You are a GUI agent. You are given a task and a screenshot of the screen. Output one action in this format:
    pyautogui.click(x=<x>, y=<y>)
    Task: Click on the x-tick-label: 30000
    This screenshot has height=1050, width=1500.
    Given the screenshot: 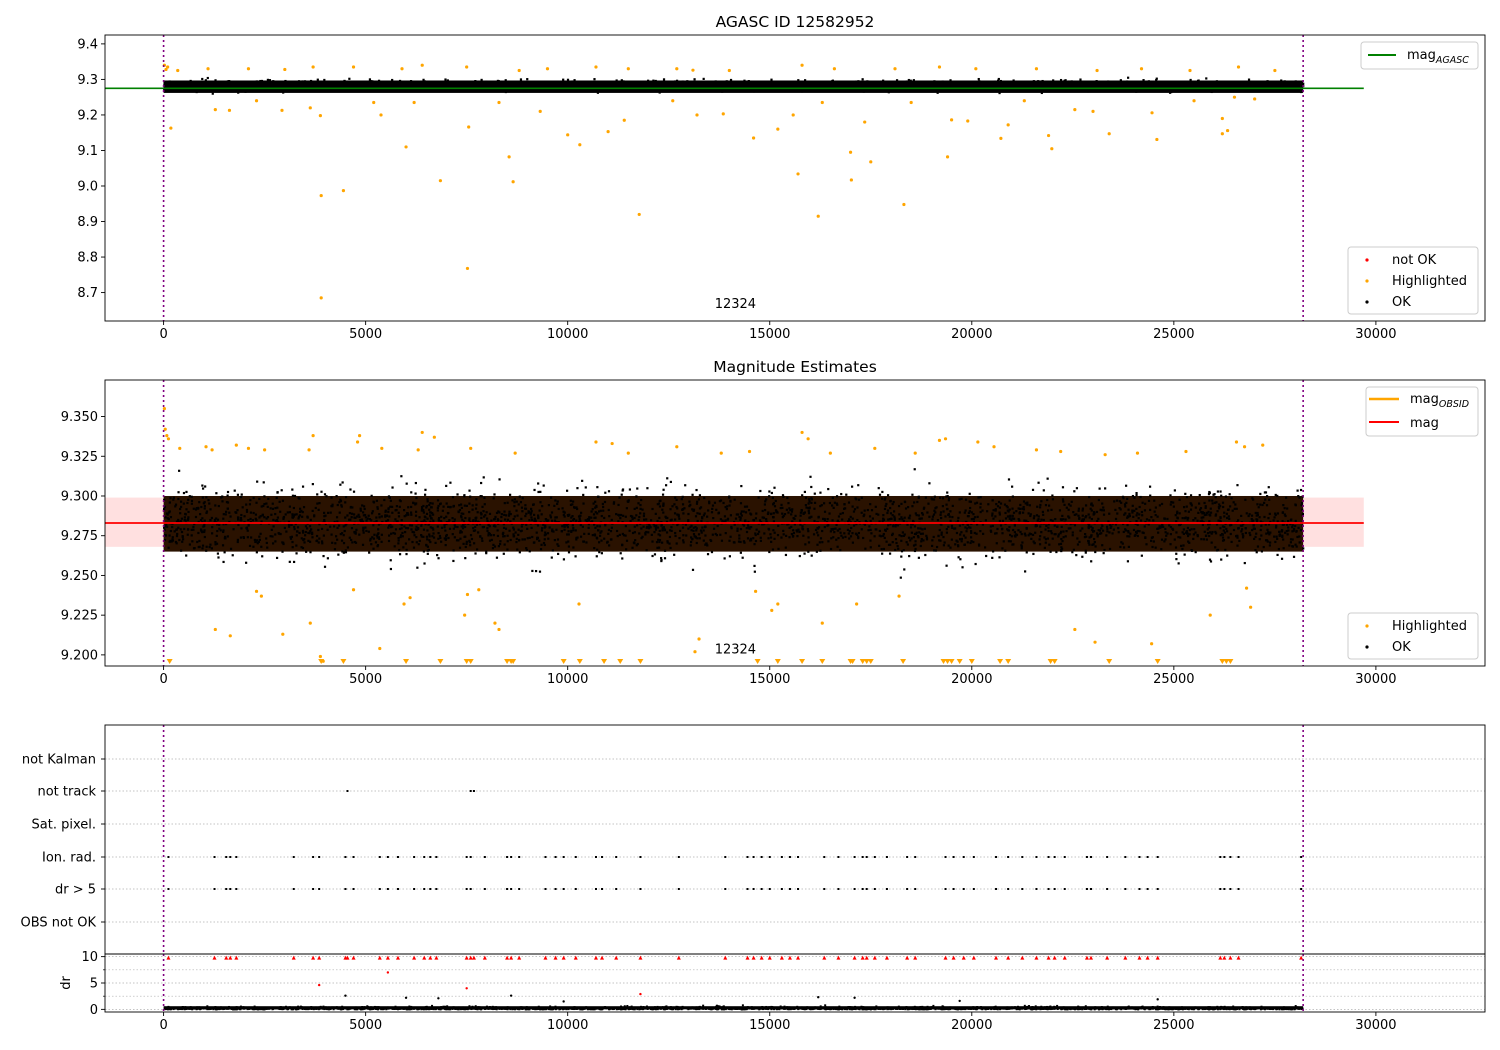 What is the action you would take?
    pyautogui.click(x=1375, y=334)
    